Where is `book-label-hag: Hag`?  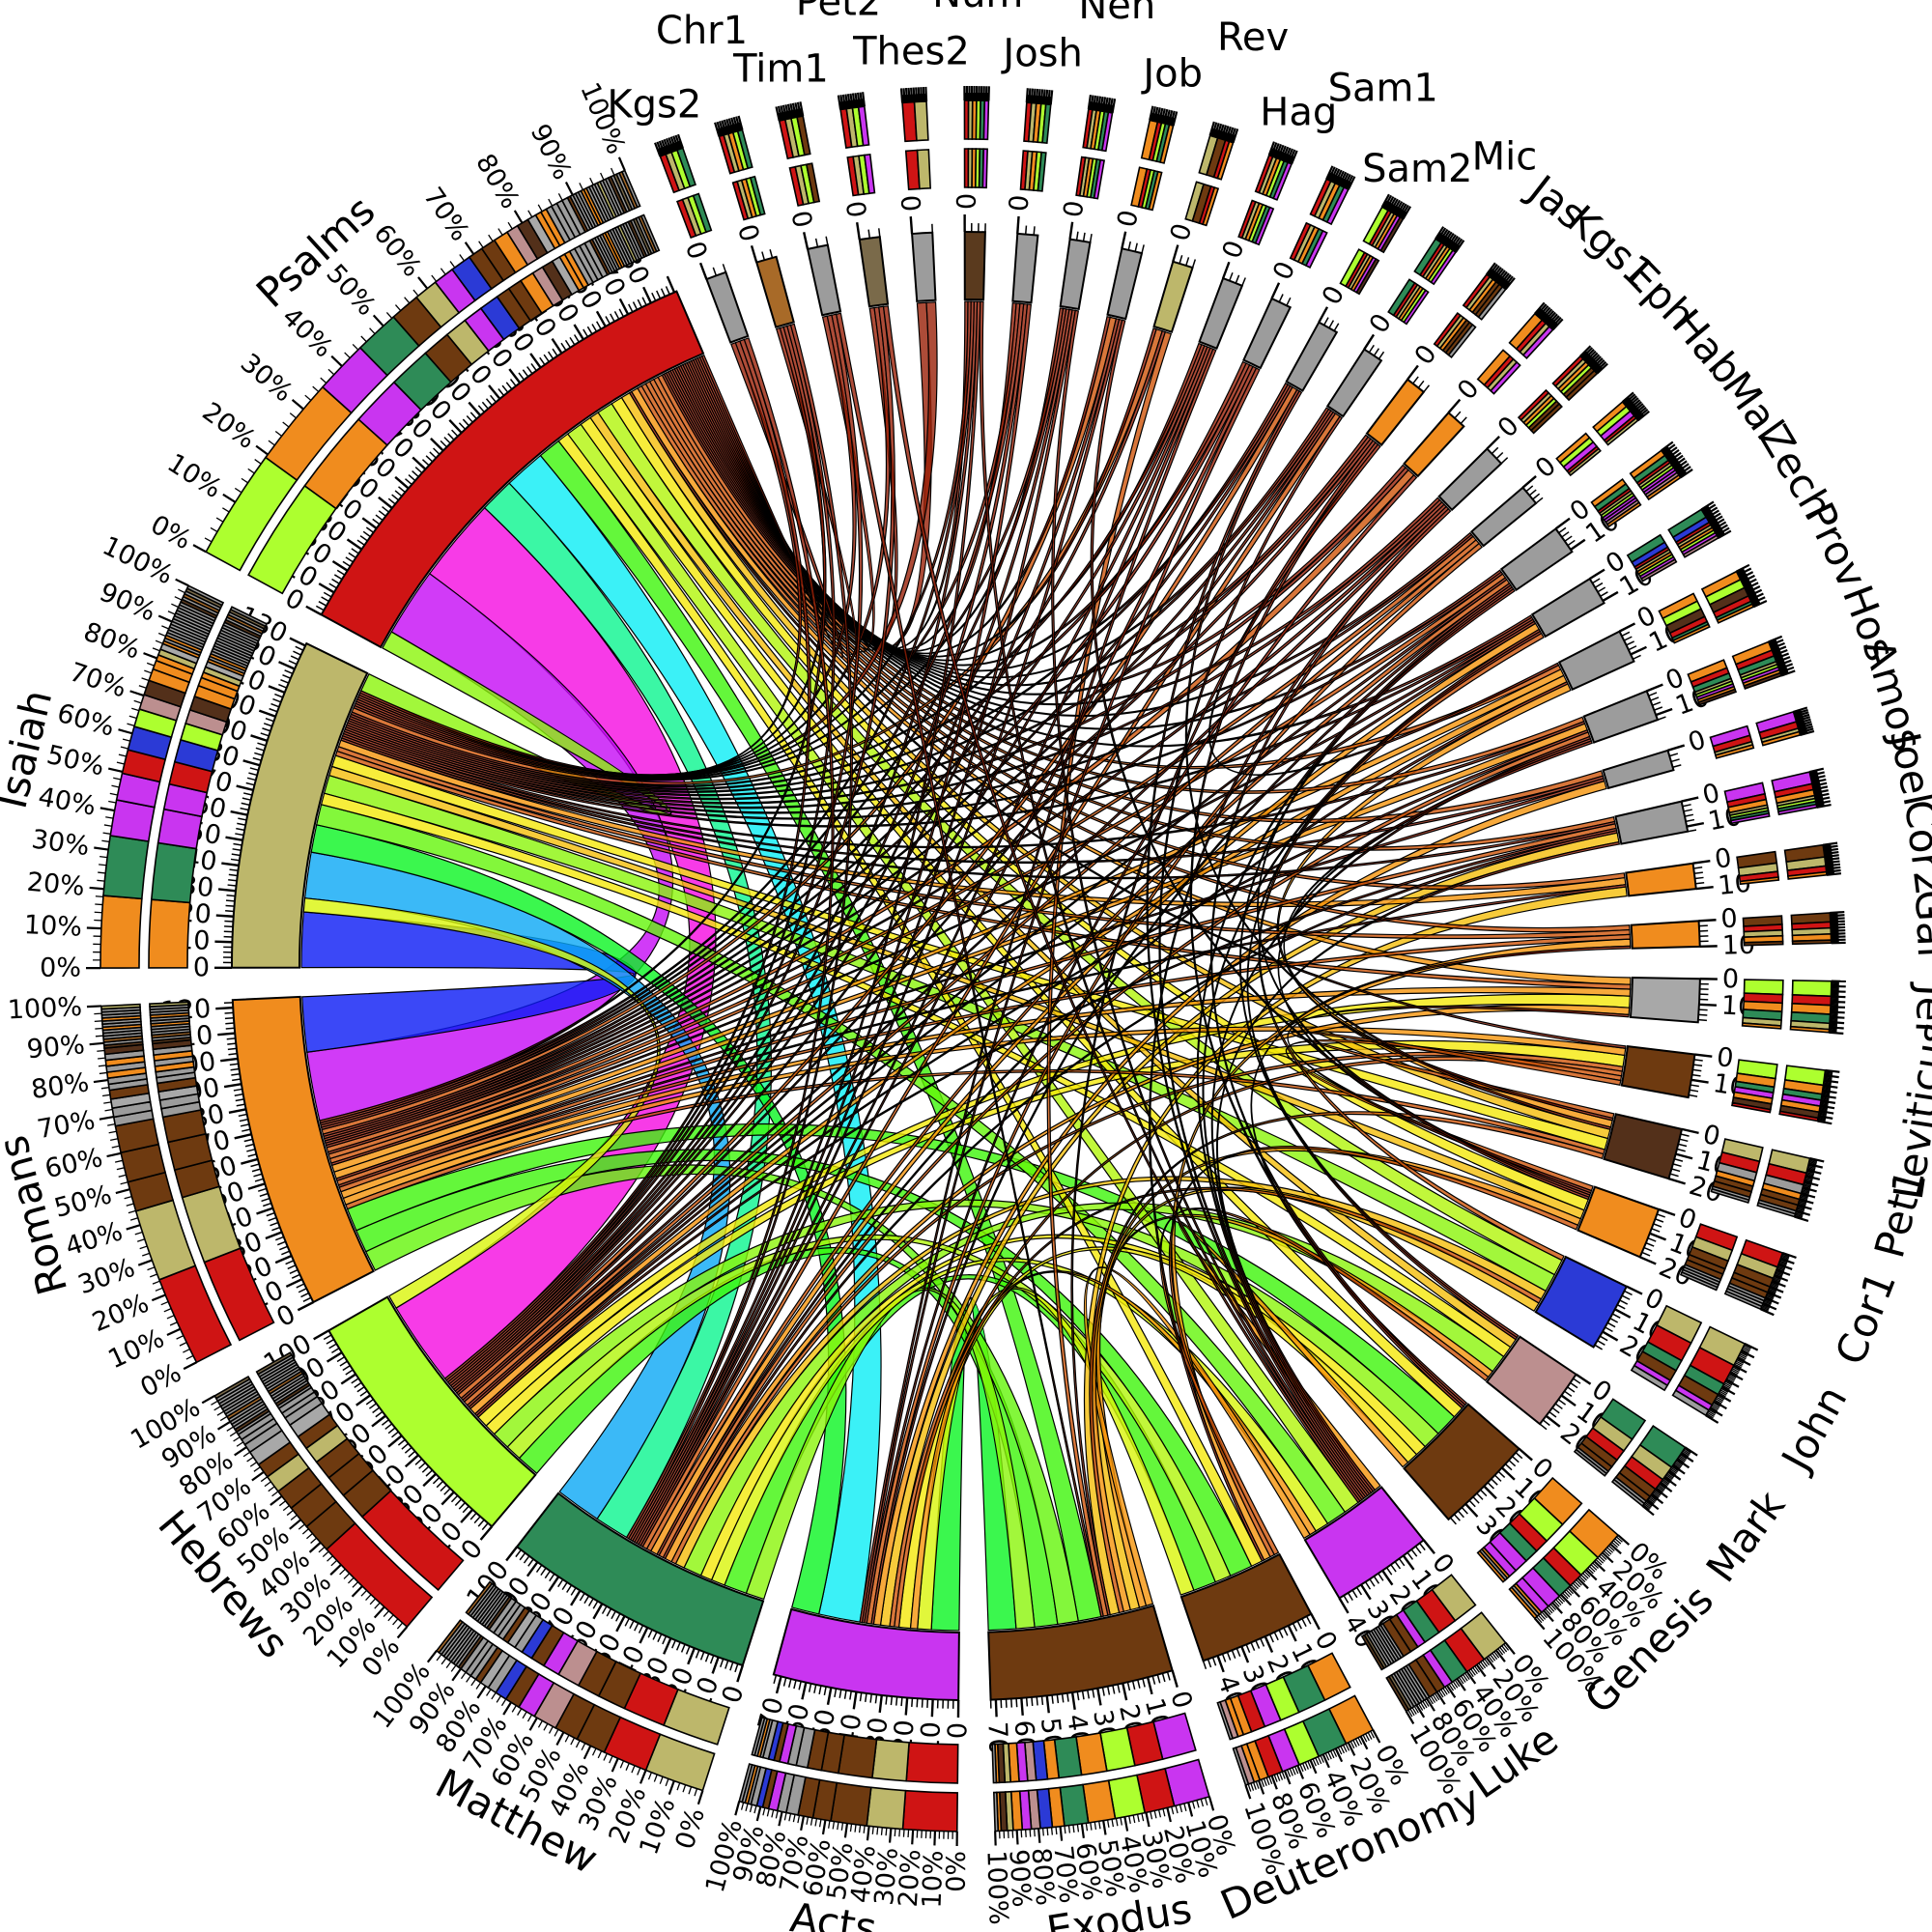
book-label-hag: Hag is located at coordinates (1298, 113).